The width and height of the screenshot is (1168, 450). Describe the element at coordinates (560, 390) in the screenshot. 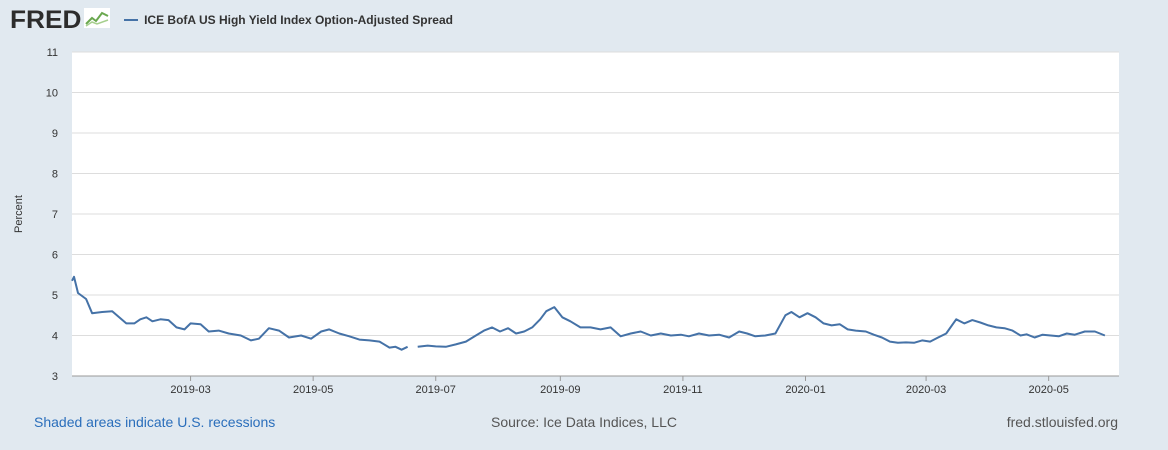

I see `x-tick-label: 2019-09` at that location.